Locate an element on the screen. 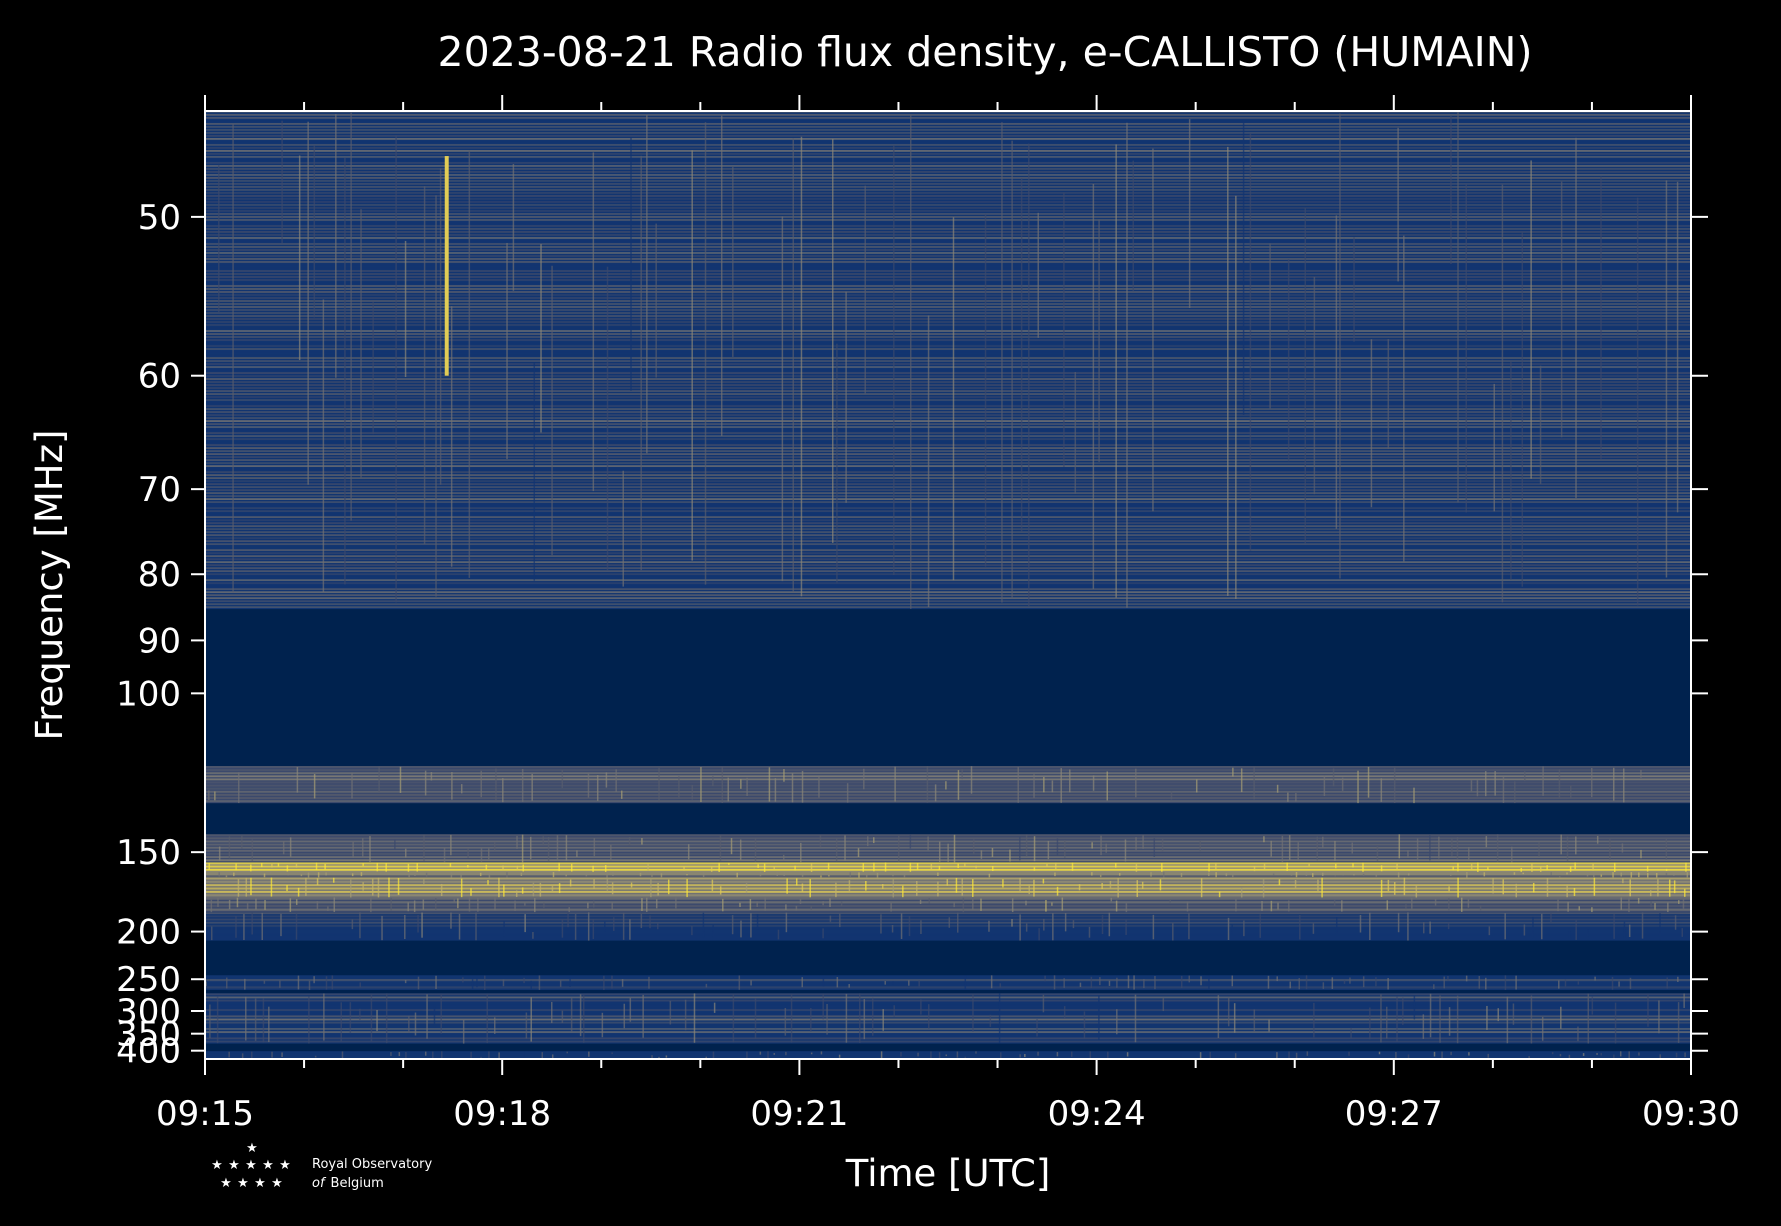 The width and height of the screenshot is (1781, 1226). band-fill is located at coordinates (948, 992).